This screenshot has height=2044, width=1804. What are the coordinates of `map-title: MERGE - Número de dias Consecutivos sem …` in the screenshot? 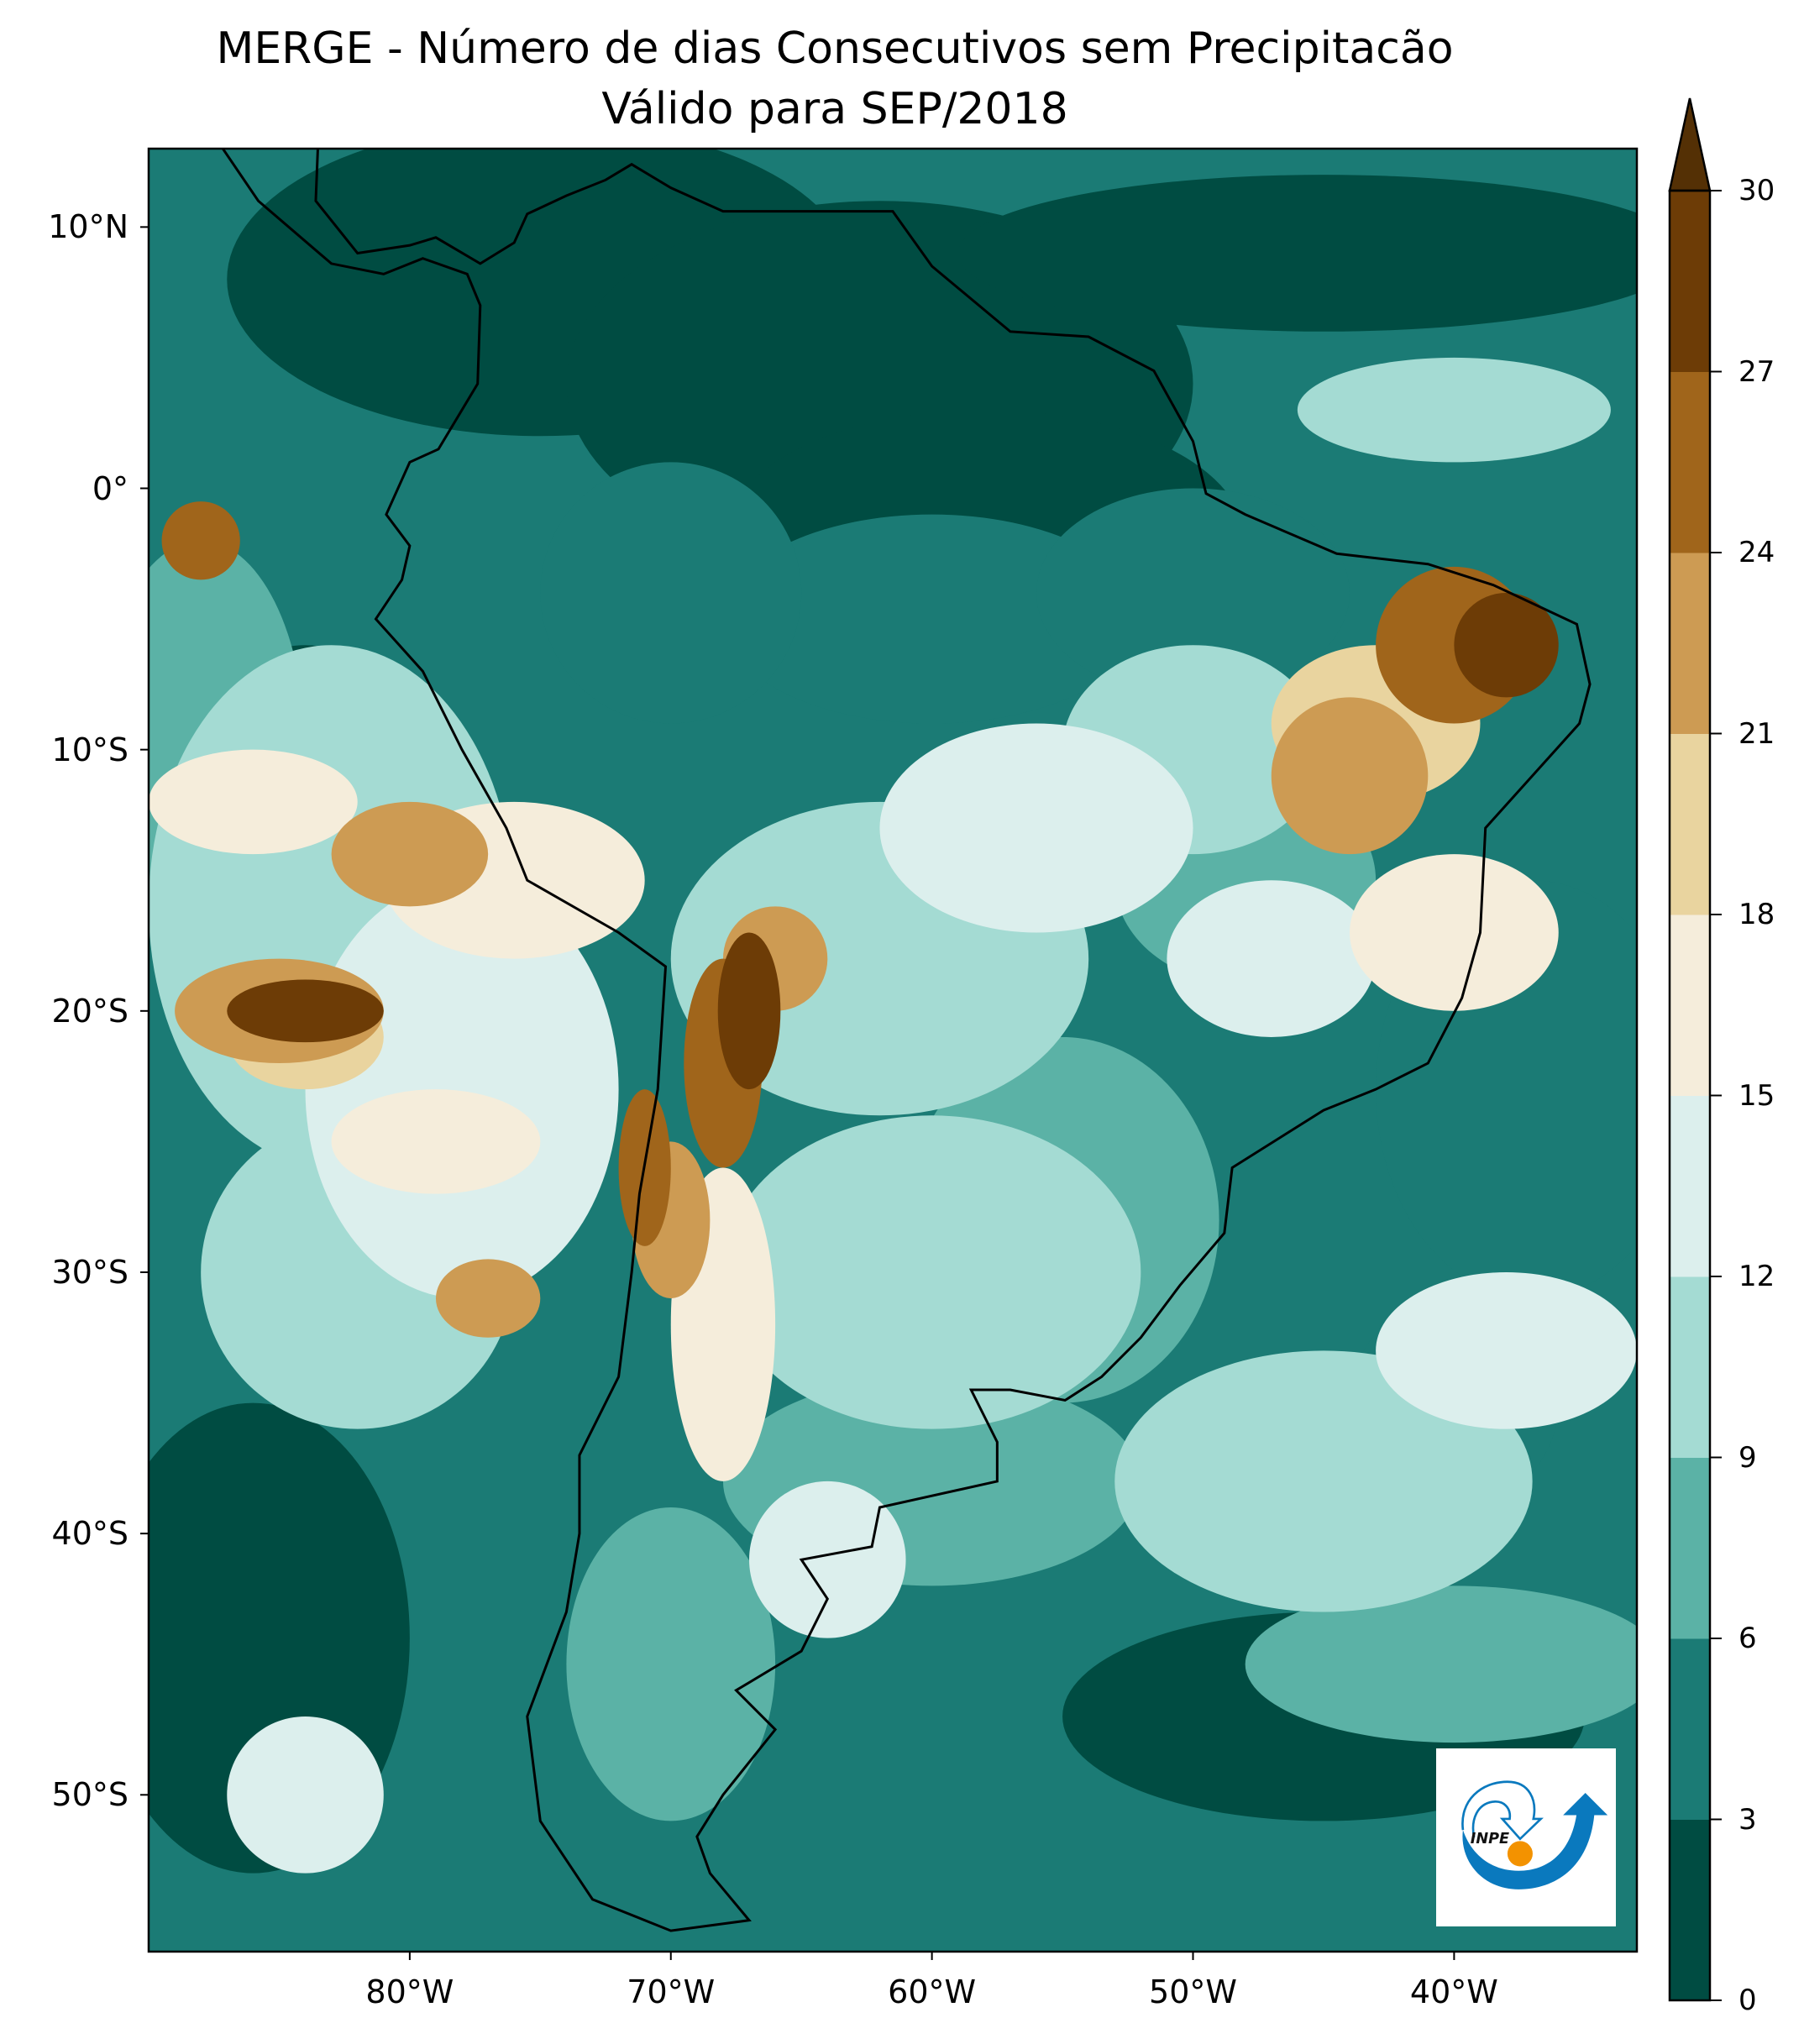 It's located at (835, 49).